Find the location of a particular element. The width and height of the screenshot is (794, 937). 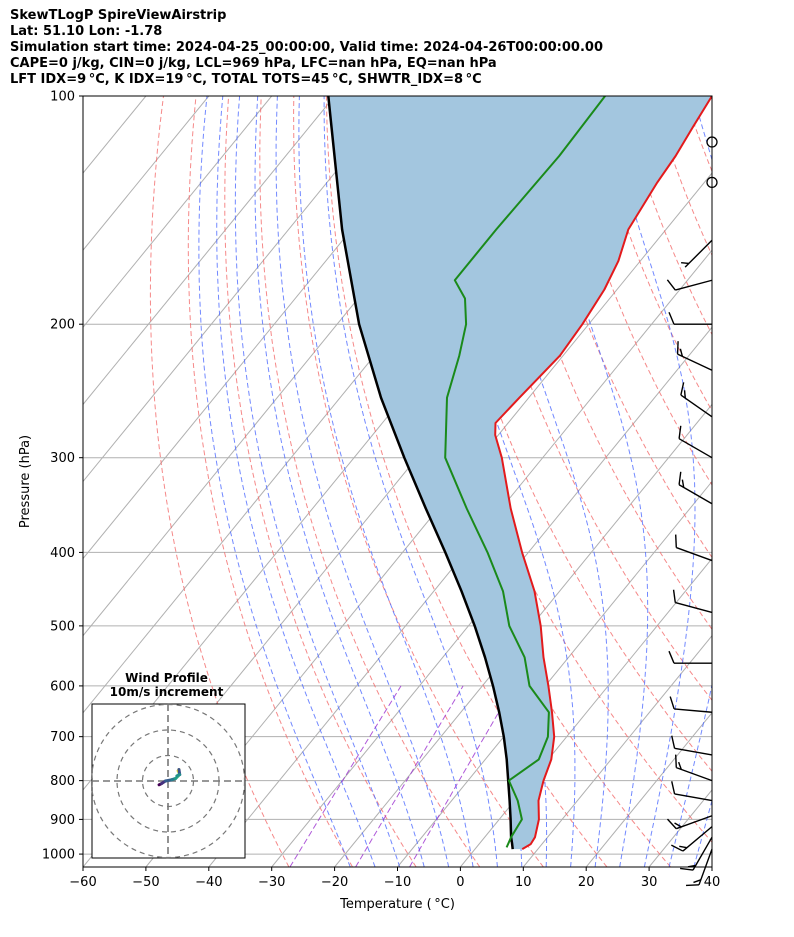

x-tick-label: −10 is located at coordinates (397, 882).